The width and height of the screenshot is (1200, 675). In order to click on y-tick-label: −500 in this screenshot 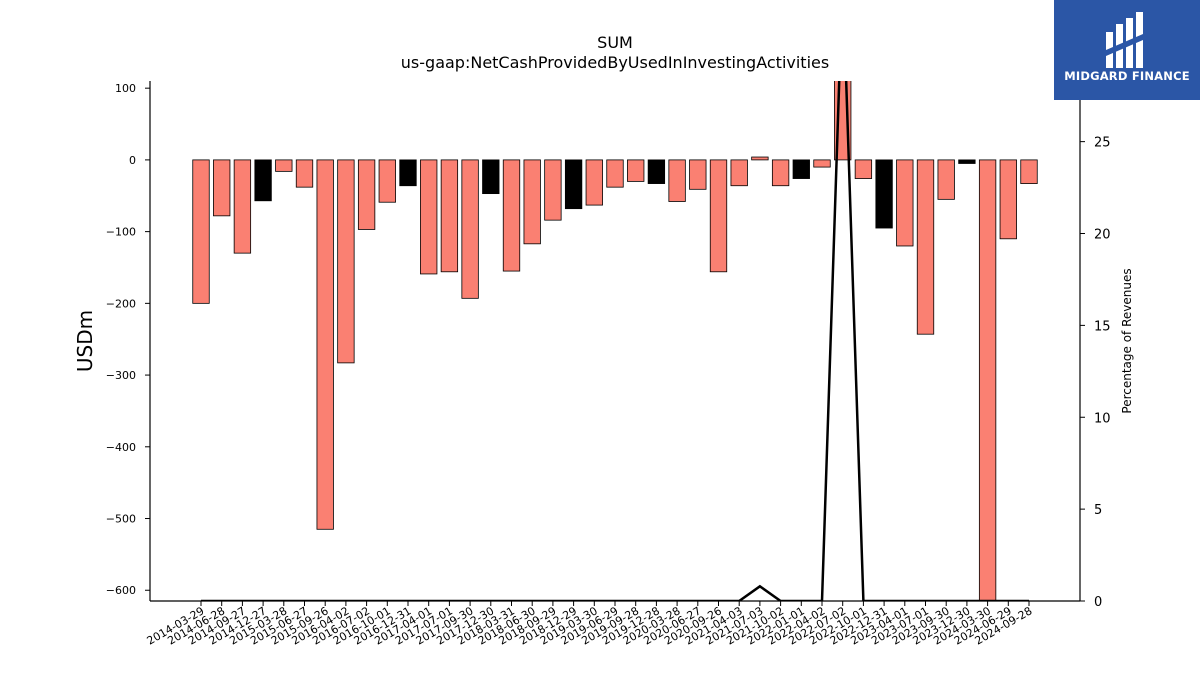, I will do `click(121, 519)`.